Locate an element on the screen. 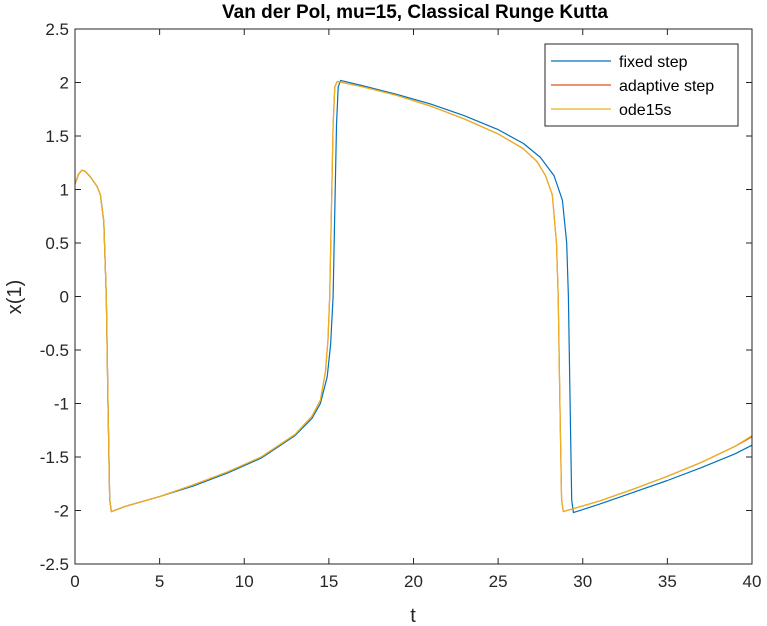  y-tick-label: -1 is located at coordinates (61, 404).